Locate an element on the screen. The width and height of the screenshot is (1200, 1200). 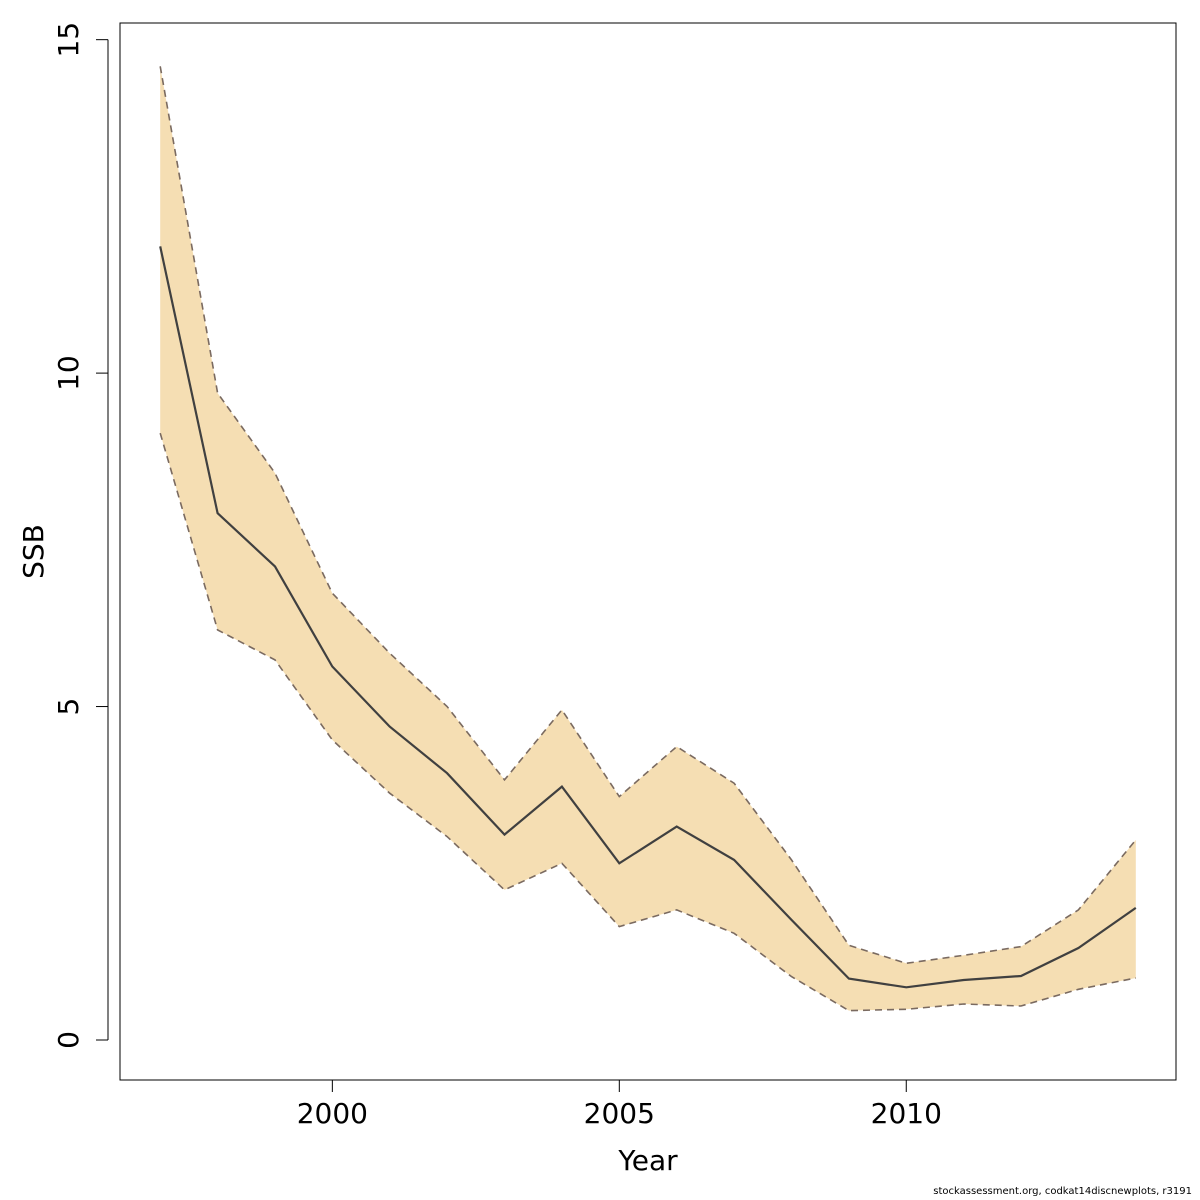
y-axis-title: SSB is located at coordinates (33, 551).